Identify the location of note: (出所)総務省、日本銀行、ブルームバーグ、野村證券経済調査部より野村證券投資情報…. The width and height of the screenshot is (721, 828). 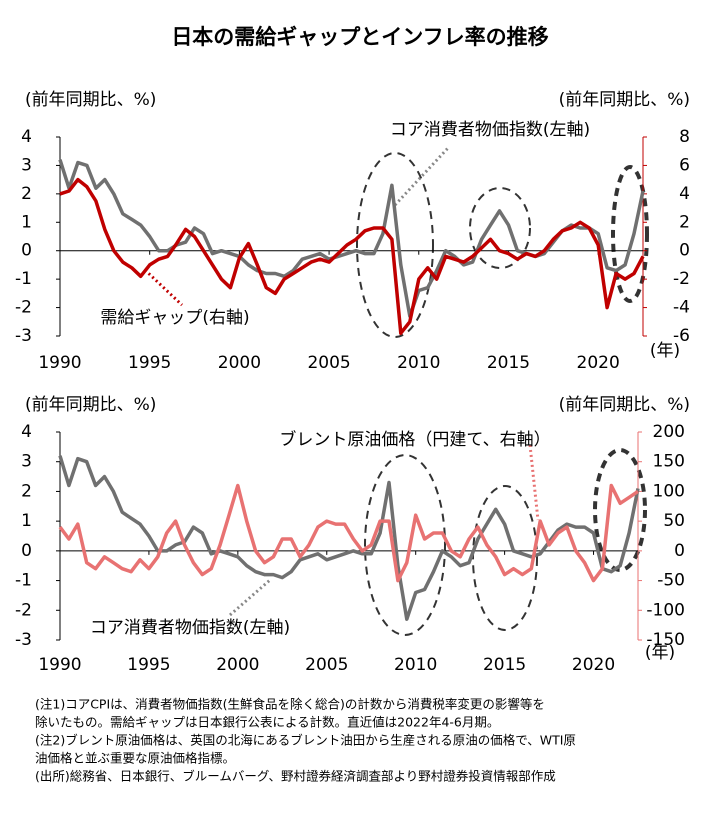
(295, 776).